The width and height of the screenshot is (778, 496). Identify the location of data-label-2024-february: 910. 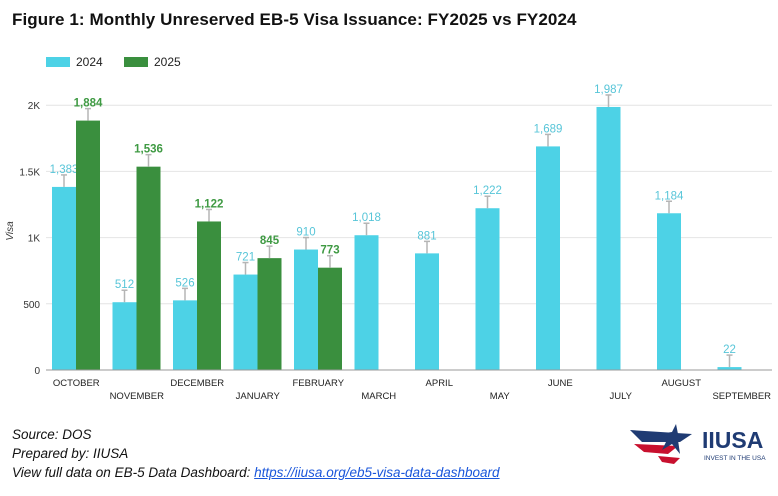
(305, 233).